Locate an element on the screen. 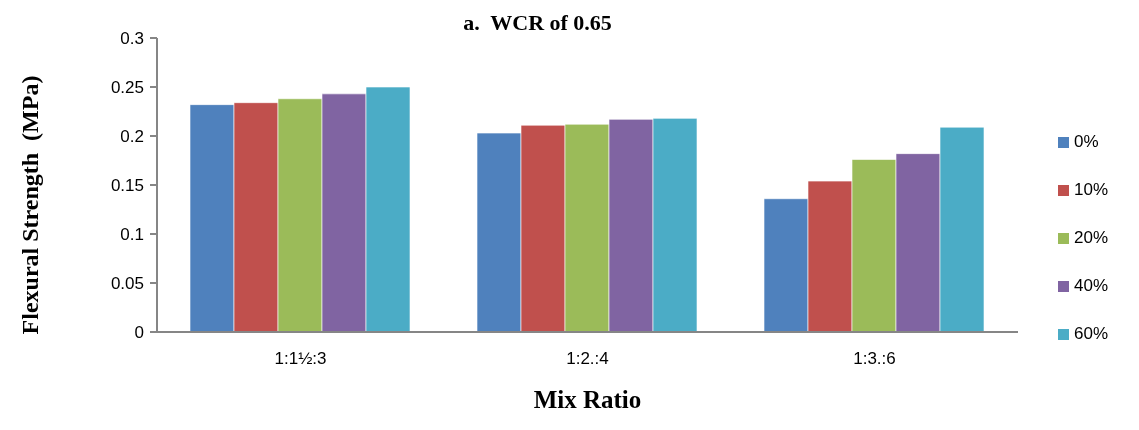  y-tick-label: 0.25 is located at coordinates (127, 88).